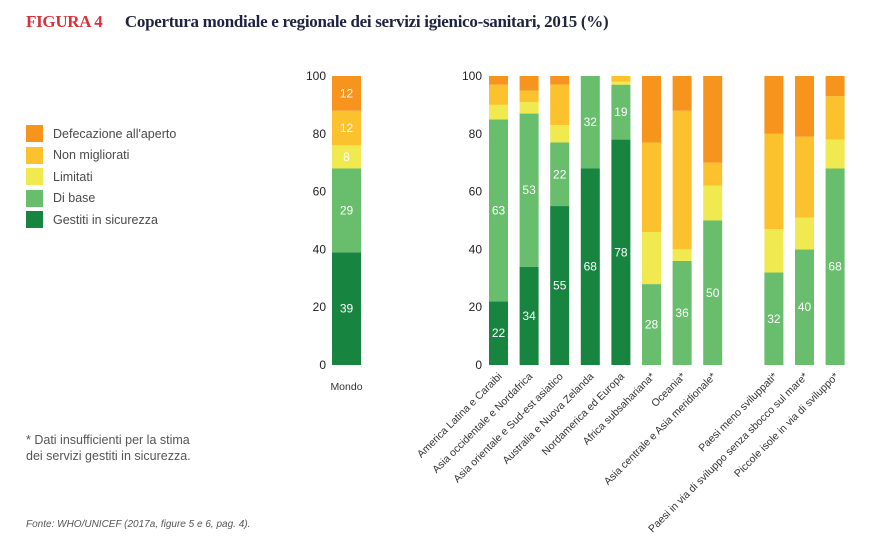  I want to click on footnote-line-2: dei servizi gestiti in sicurezza., so click(108, 456).